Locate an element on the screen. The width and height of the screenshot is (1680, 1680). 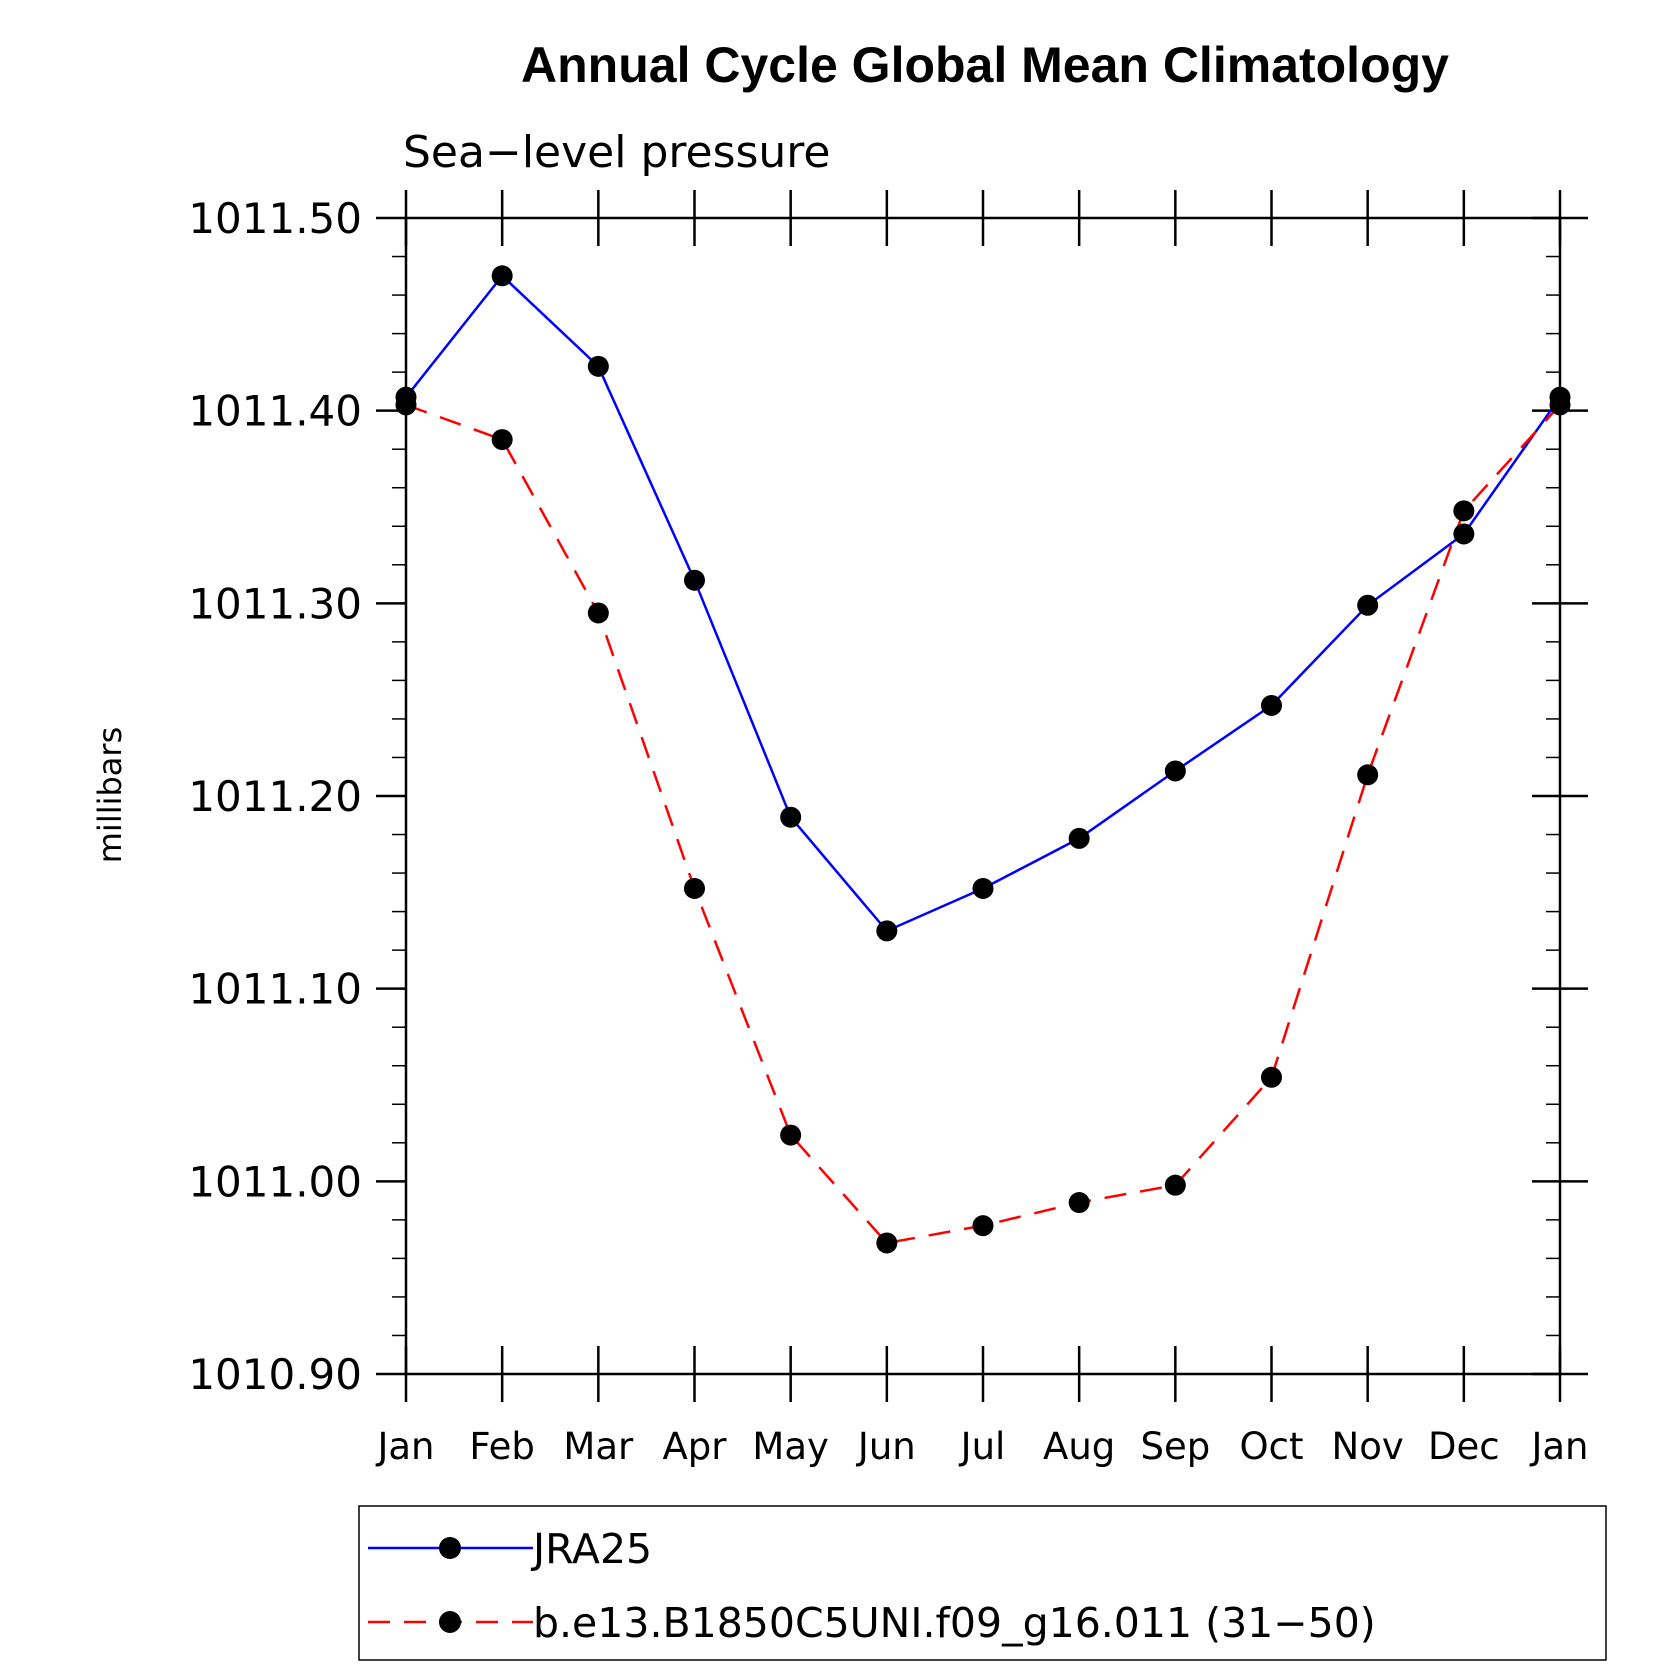
x-tick-label: Jul is located at coordinates (982, 1446).